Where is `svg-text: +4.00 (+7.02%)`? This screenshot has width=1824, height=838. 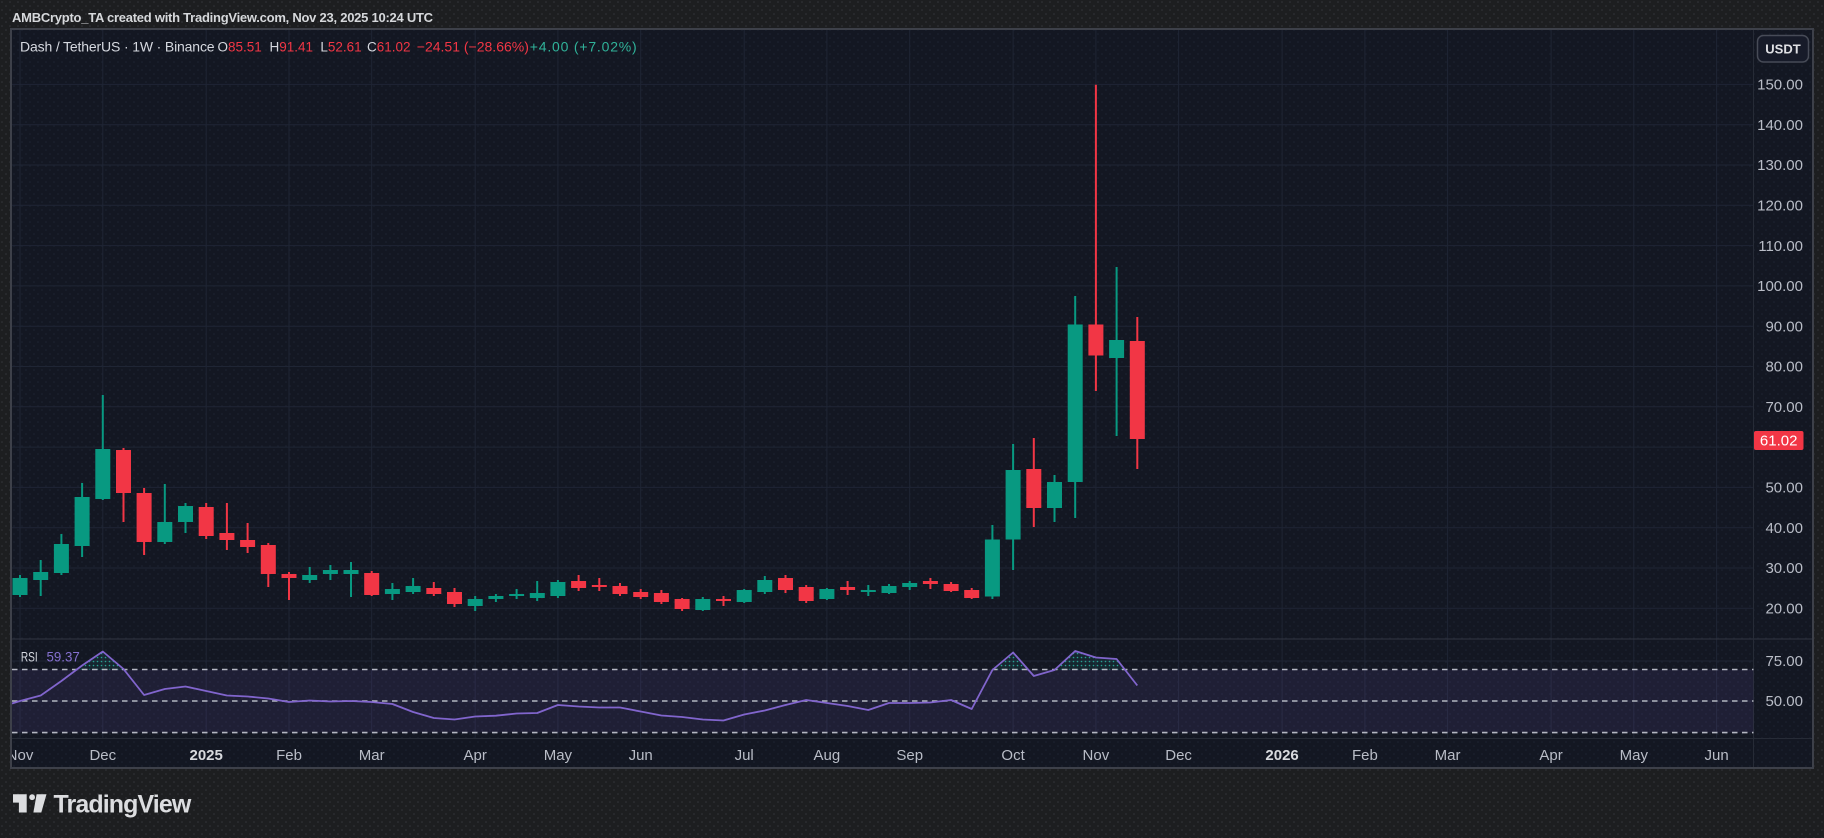
svg-text: +4.00 (+7.02%) is located at coordinates (584, 47).